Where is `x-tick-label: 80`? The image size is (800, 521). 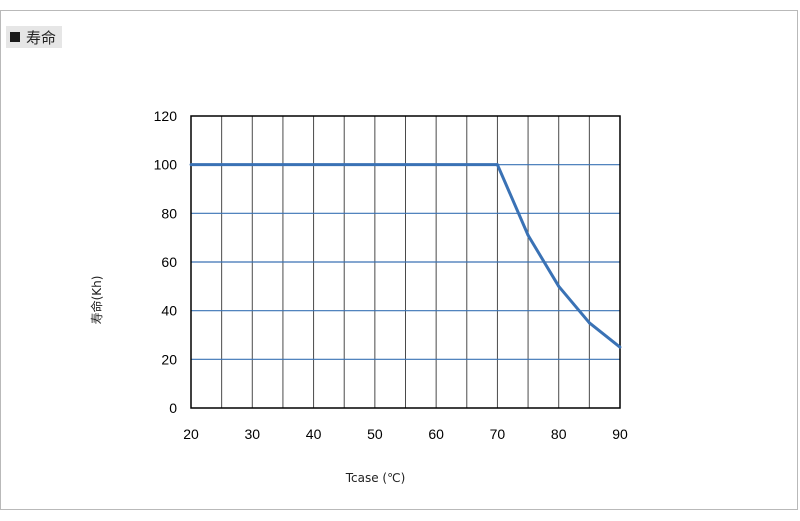
x-tick-label: 80 is located at coordinates (559, 434).